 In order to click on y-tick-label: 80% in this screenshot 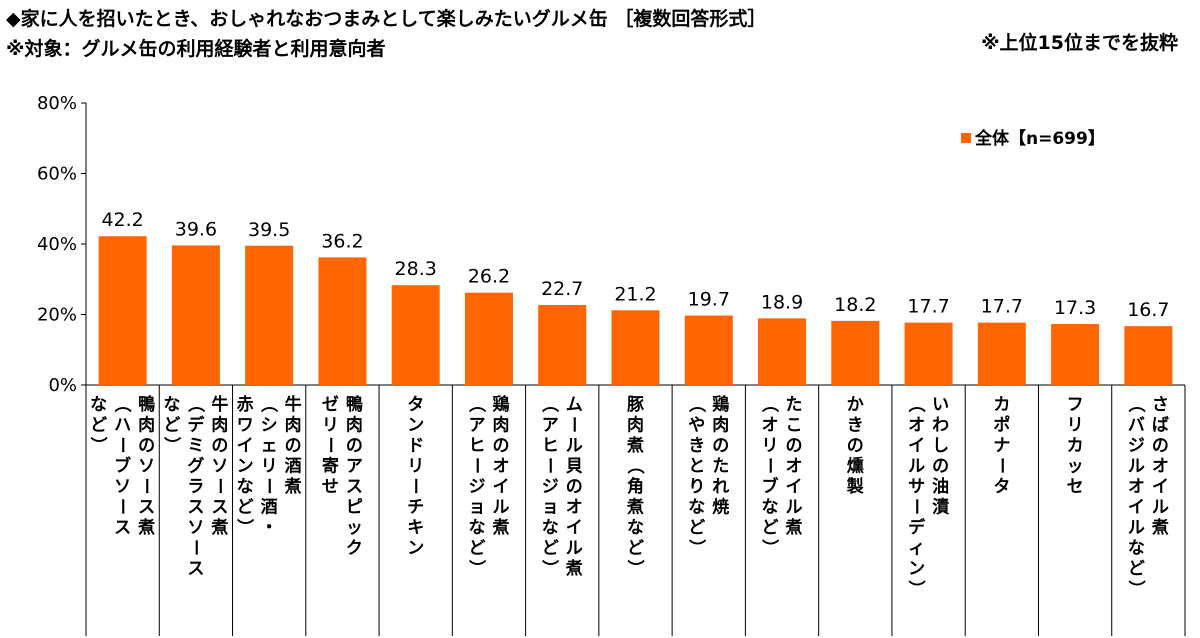, I will do `click(57, 103)`.